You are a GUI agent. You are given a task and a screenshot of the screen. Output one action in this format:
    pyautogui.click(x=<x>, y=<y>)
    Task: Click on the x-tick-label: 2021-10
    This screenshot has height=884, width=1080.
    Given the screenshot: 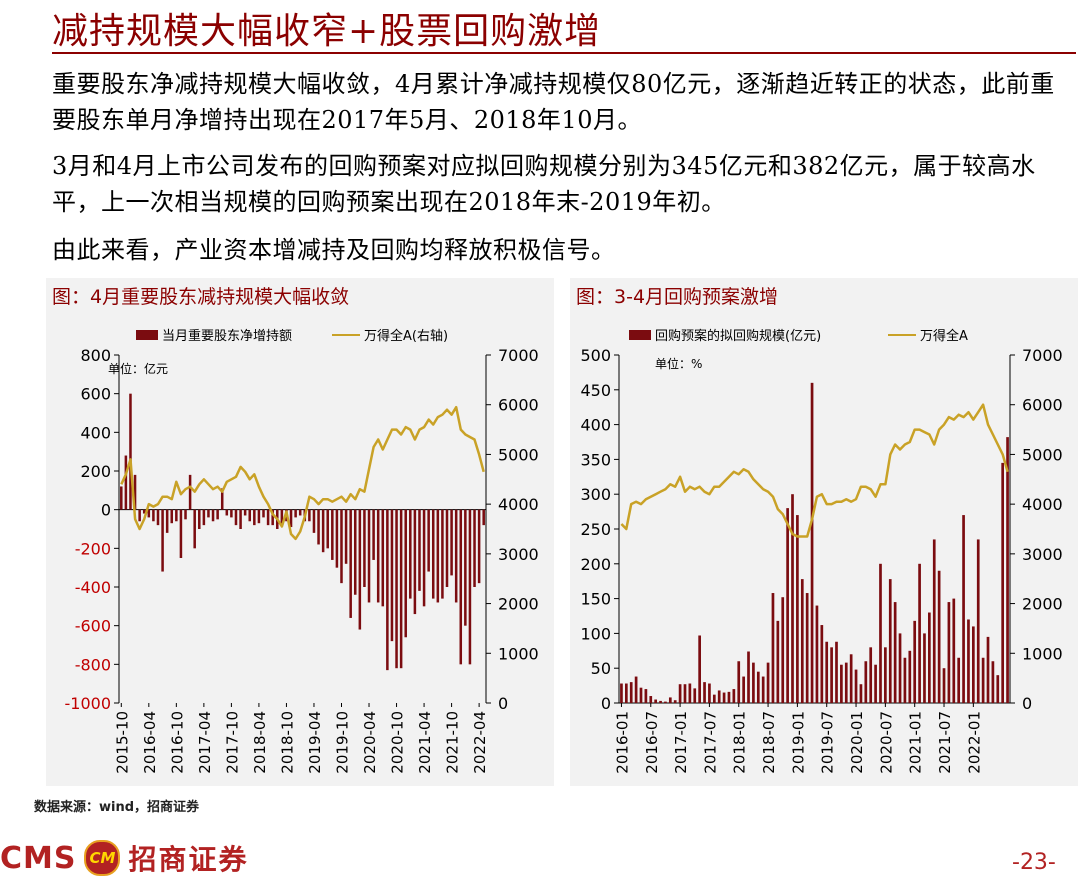 What is the action you would take?
    pyautogui.click(x=453, y=742)
    